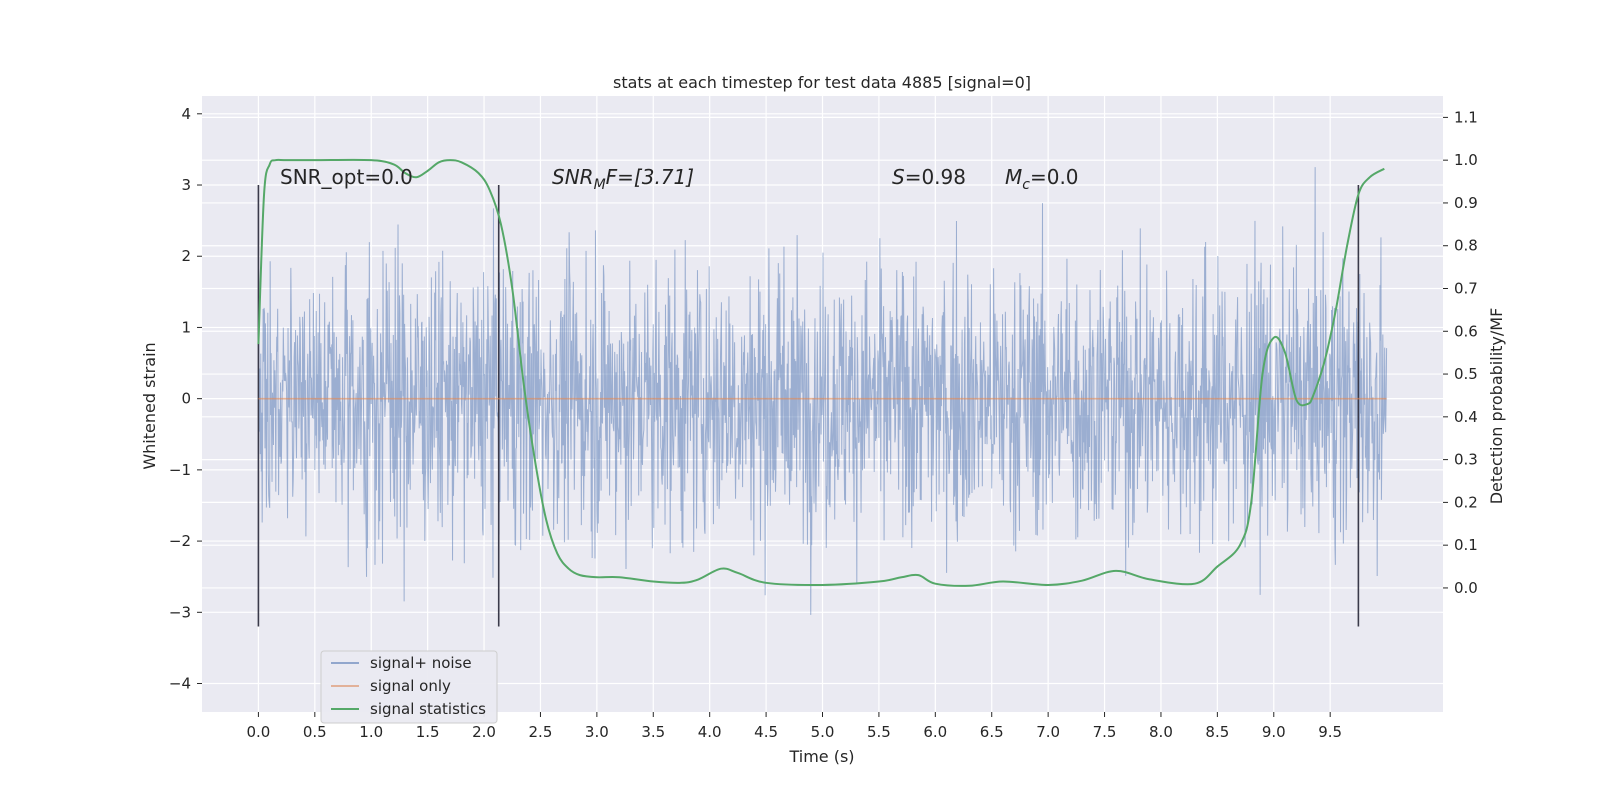  Describe the element at coordinates (1048, 732) in the screenshot. I see `x-tick-label: 7.0` at that location.